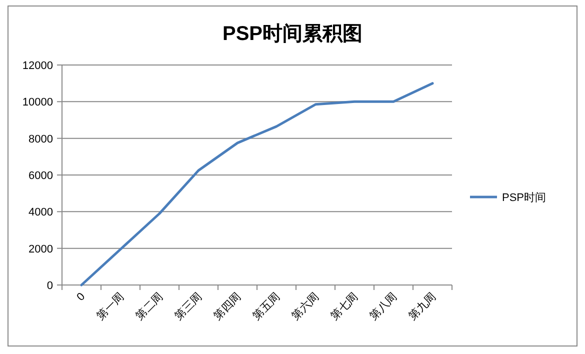 This screenshot has height=354, width=585. I want to click on x-tick-label: 第八周, so click(384, 306).